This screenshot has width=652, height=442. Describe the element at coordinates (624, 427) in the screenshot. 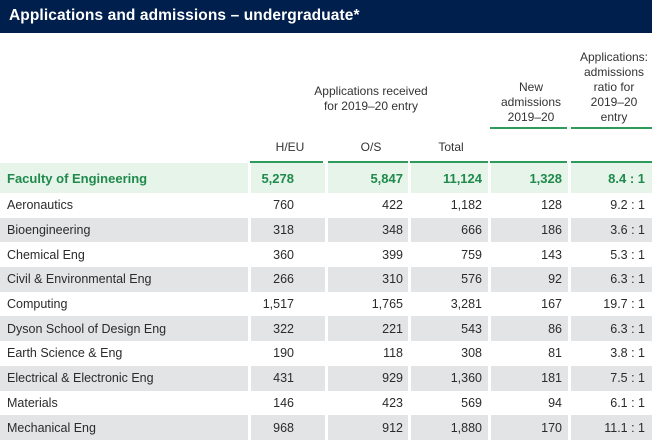

I see `row-ratio: 11.1 : 1` at that location.